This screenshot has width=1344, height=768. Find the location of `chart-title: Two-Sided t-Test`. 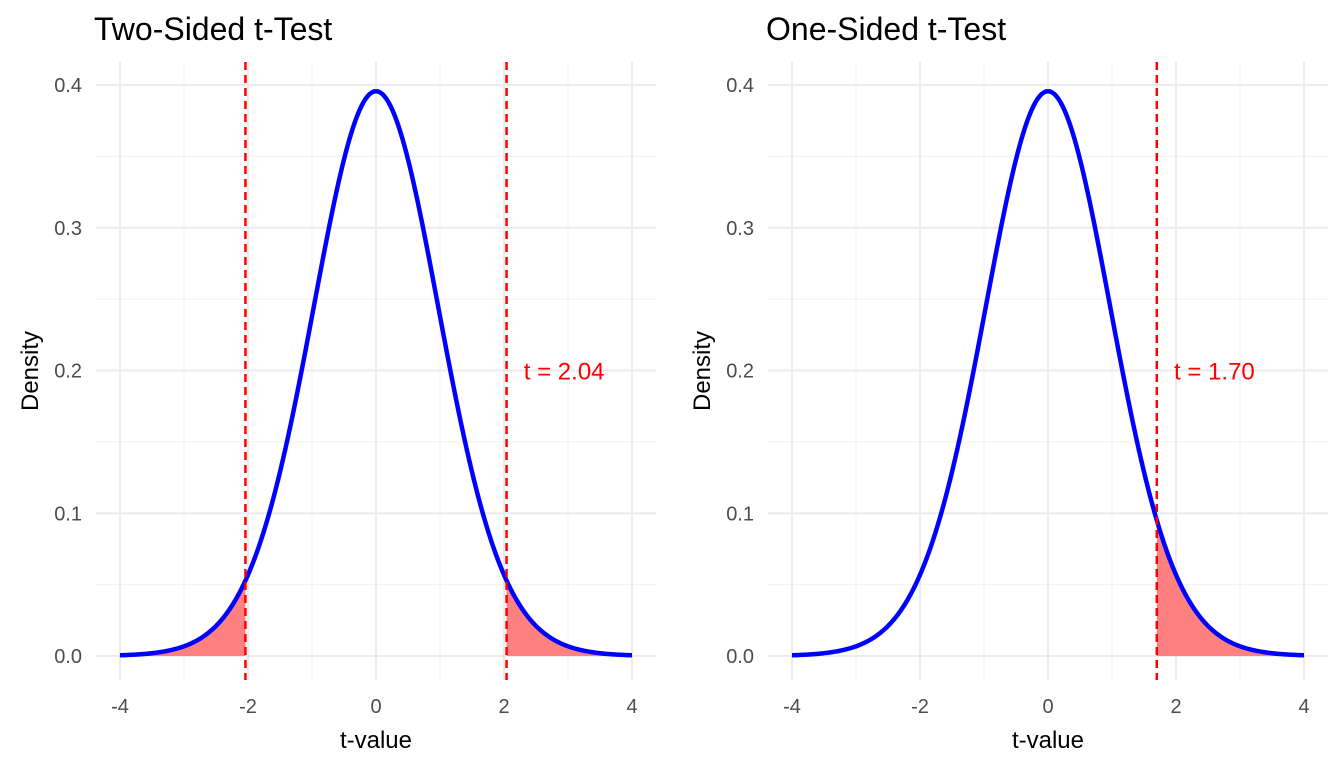

chart-title: Two-Sided t-Test is located at coordinates (213, 29).